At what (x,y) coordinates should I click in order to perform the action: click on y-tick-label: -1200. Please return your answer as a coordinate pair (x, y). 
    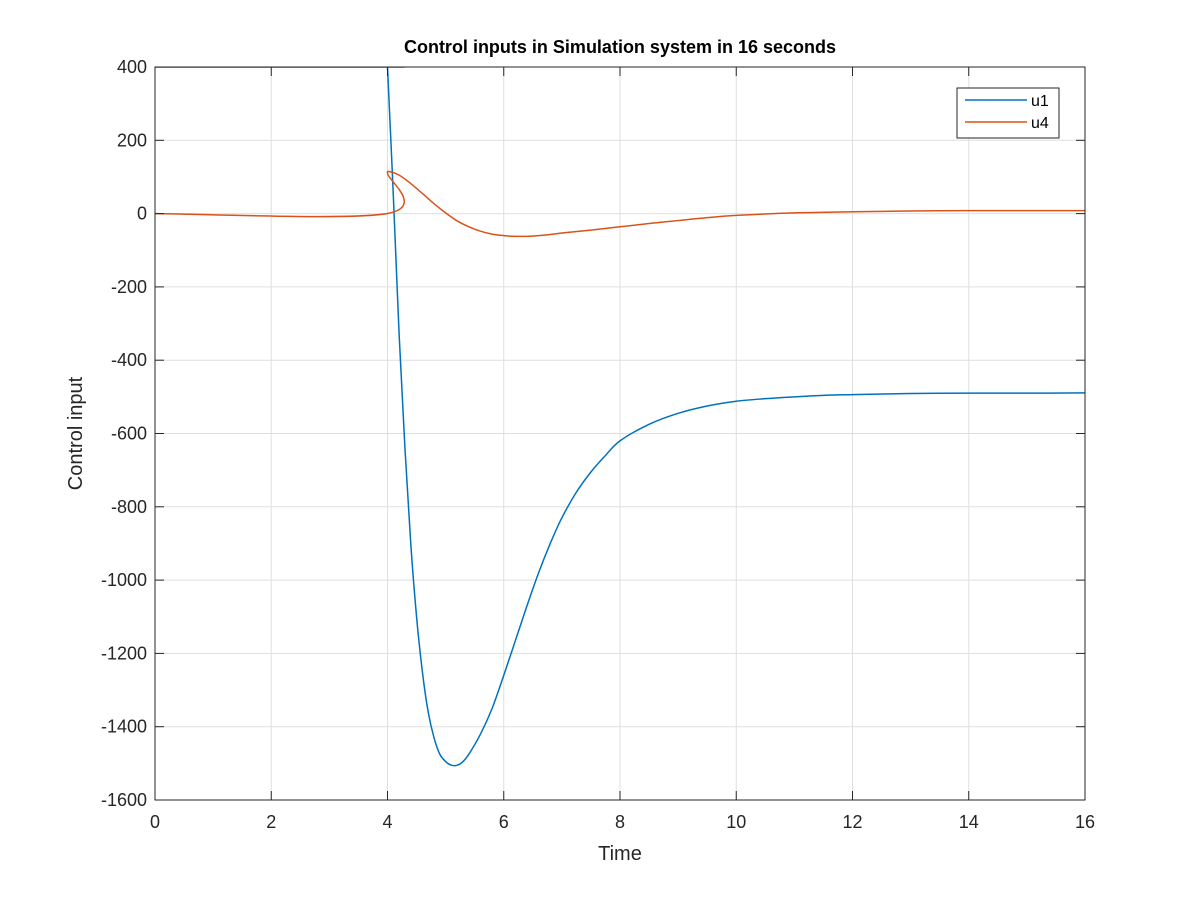
    Looking at the image, I should click on (124, 653).